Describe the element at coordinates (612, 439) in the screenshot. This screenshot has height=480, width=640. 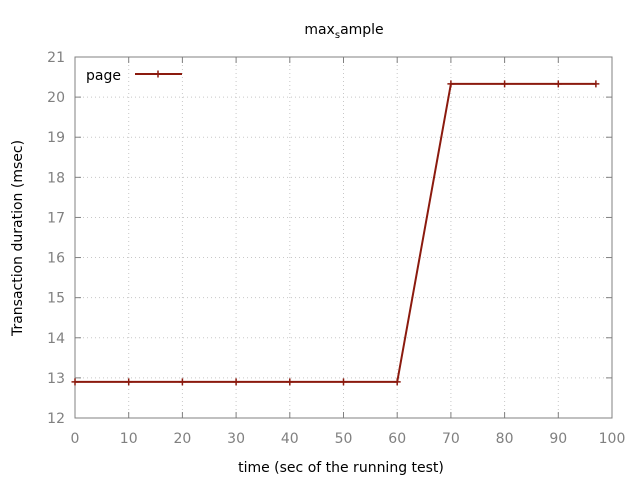
I see `x-tick-label: 100` at that location.